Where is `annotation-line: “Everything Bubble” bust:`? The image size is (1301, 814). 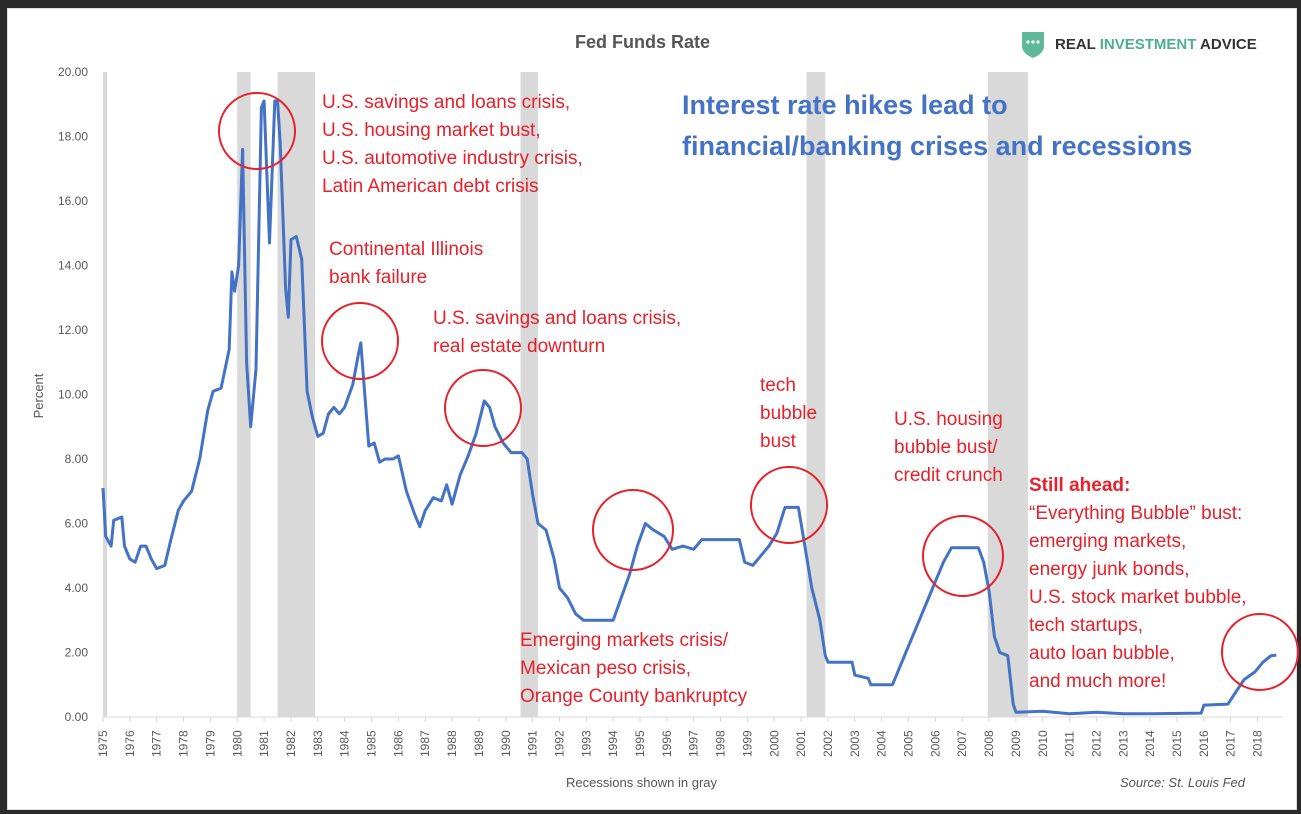
annotation-line: “Everything Bubble” bust: is located at coordinates (1136, 513).